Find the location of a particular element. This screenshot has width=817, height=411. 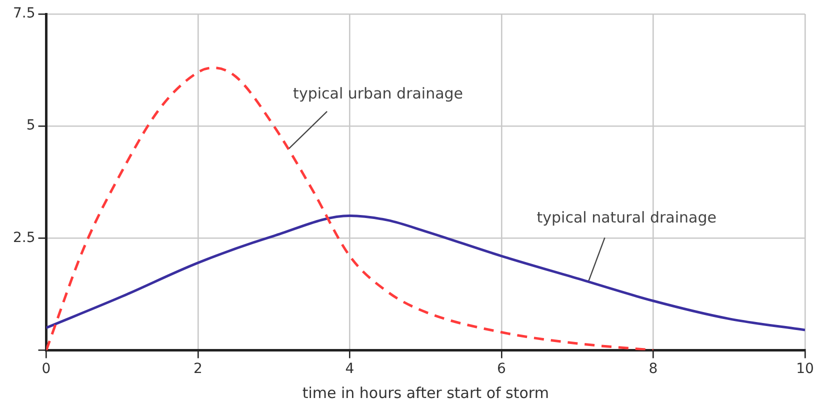

y-tick-label: 5 is located at coordinates (31, 126).